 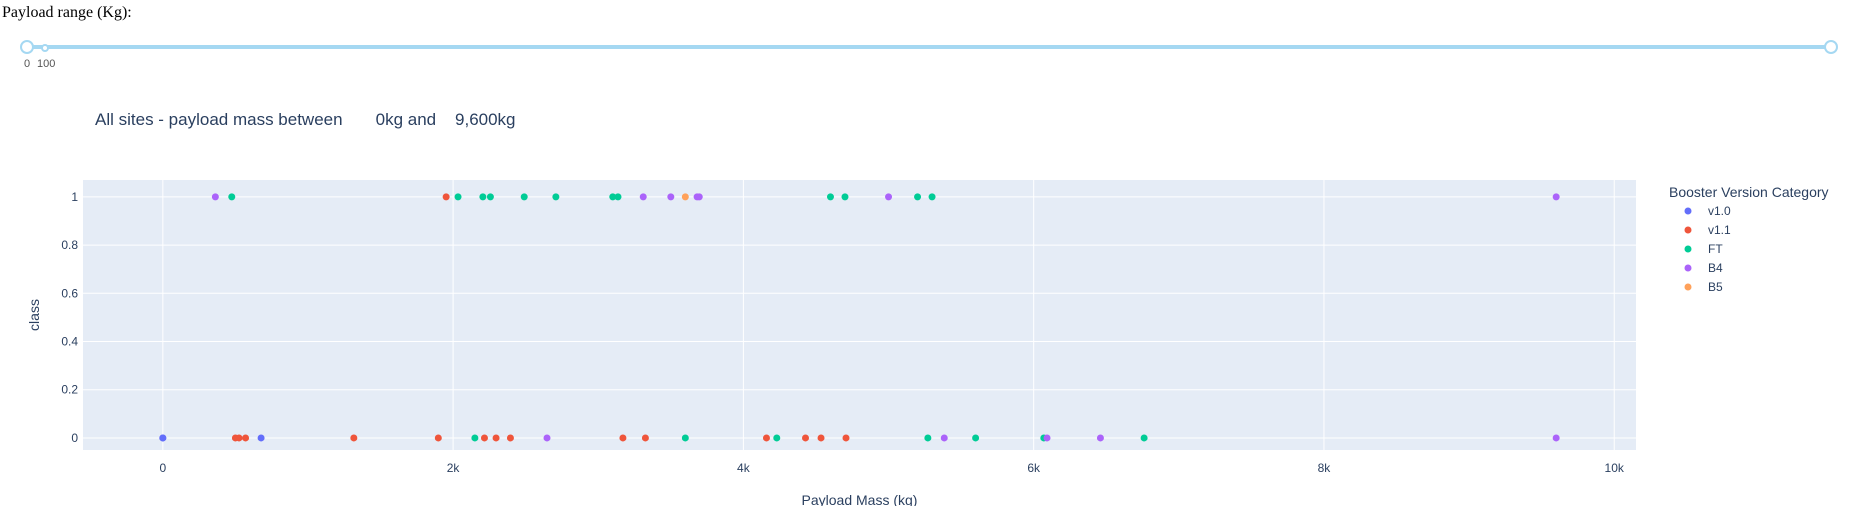 What do you see at coordinates (1831, 47) in the screenshot?
I see `payload-range-high-handle` at bounding box center [1831, 47].